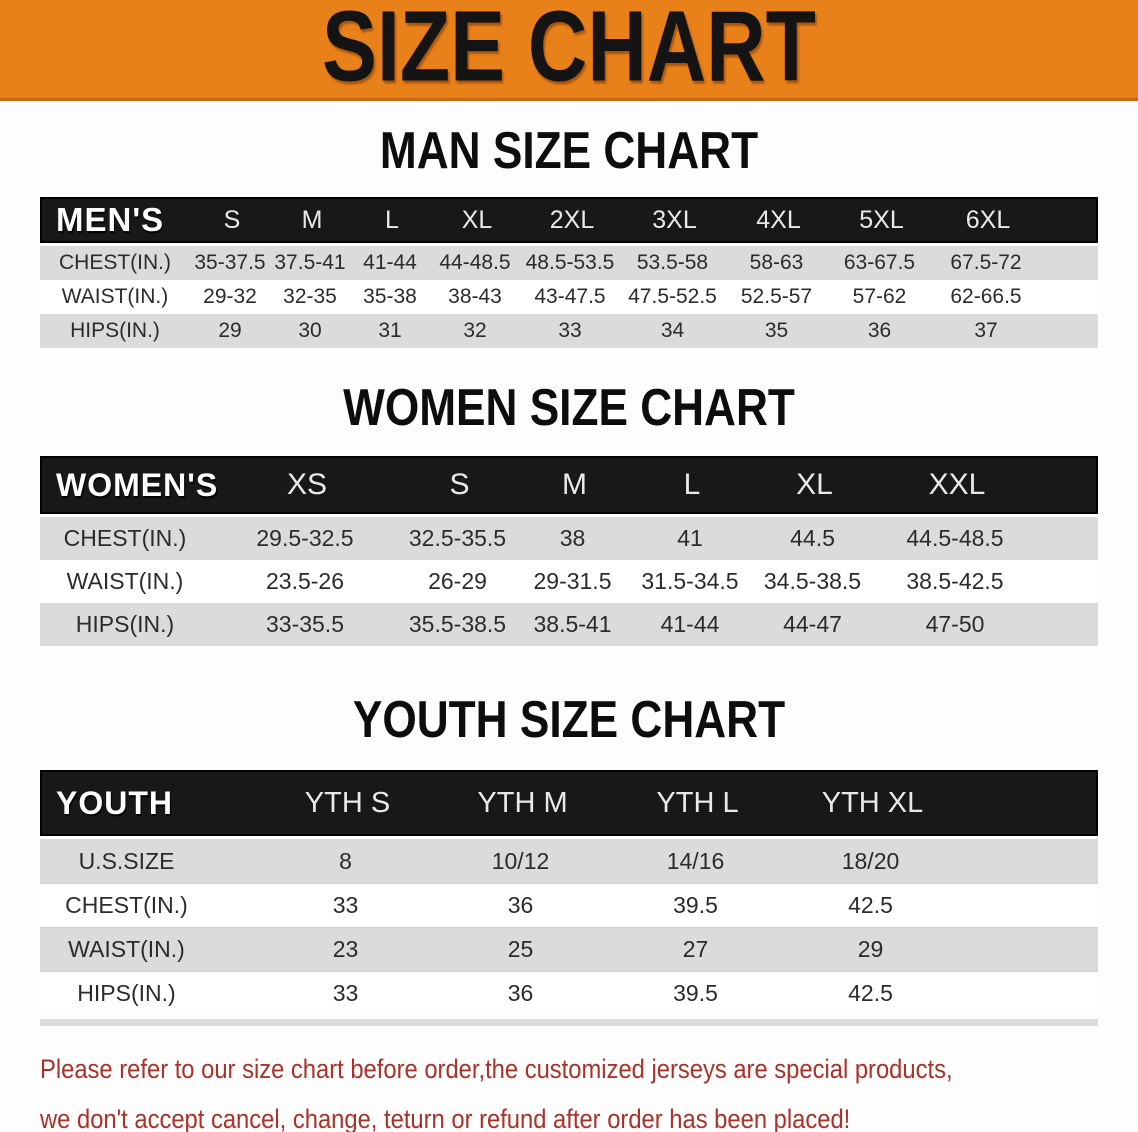 This screenshot has width=1138, height=1132. What do you see at coordinates (569, 905) in the screenshot?
I see `measurement-row: CHEST(IN.) 33 36 39.5 42.5` at bounding box center [569, 905].